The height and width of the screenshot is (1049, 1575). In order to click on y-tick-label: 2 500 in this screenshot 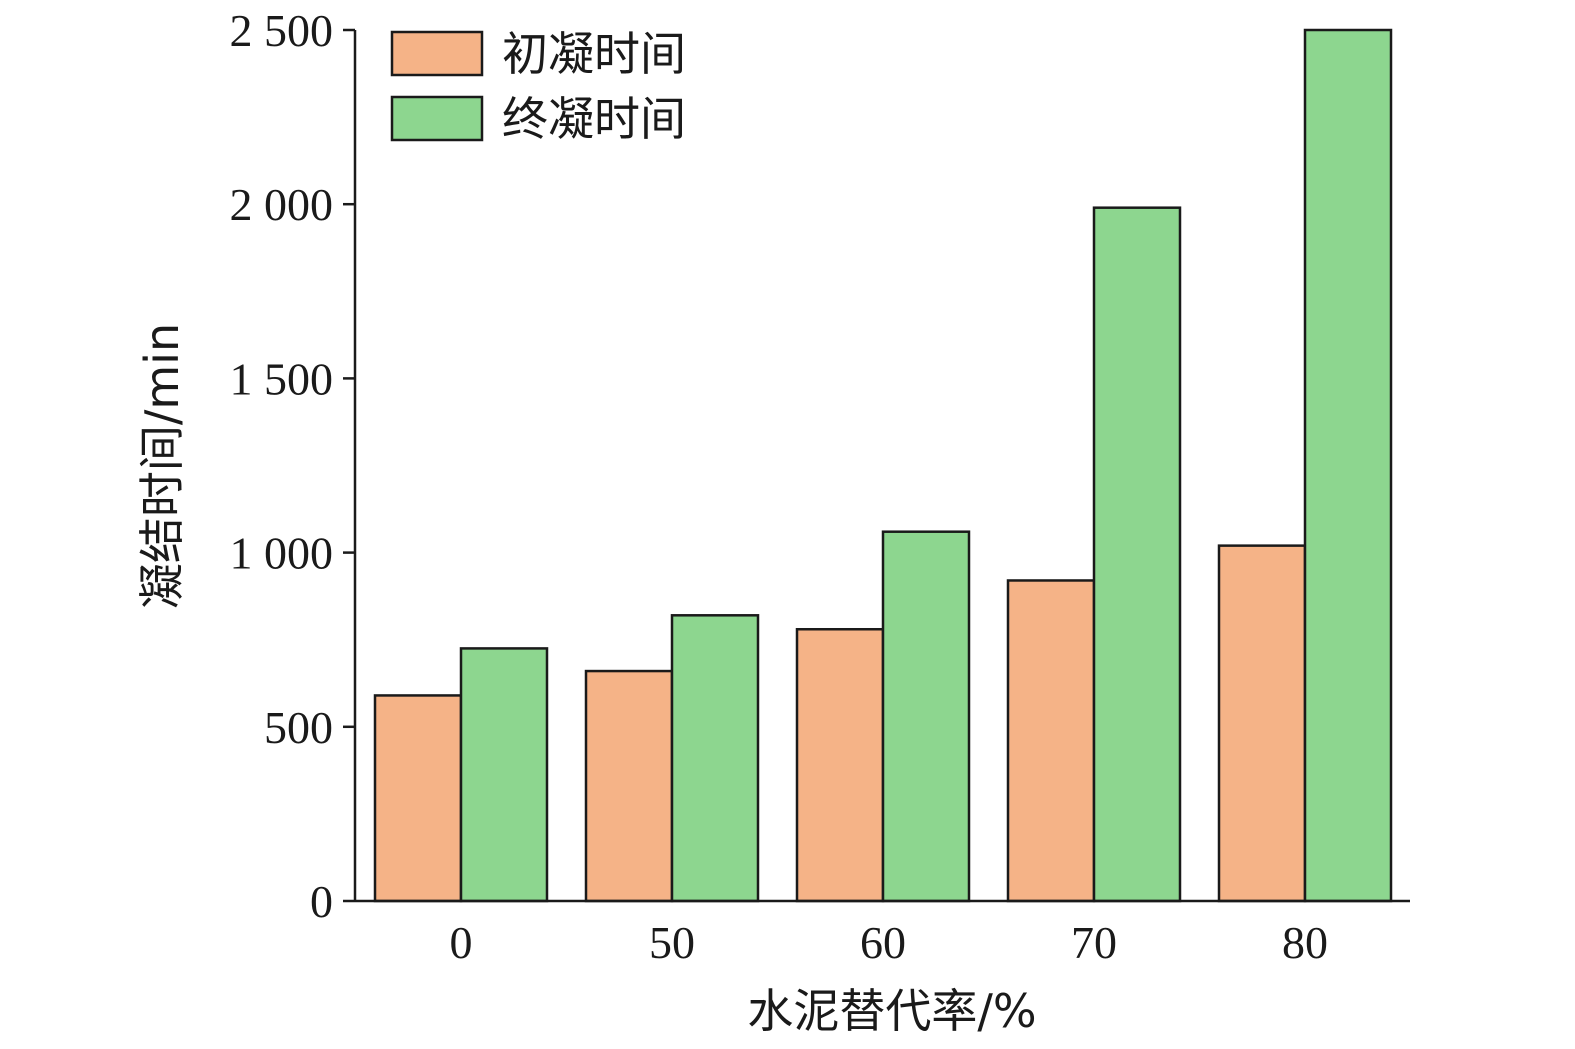, I will do `click(282, 30)`.